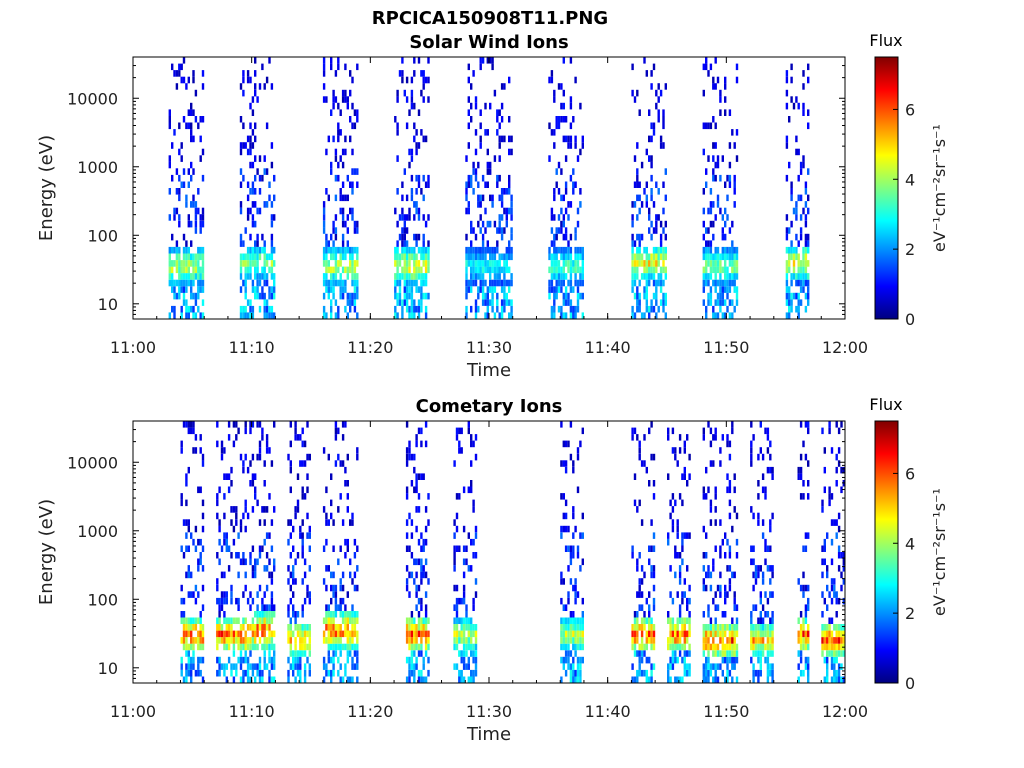 This screenshot has height=768, width=1024. I want to click on y-tick-label: 100, so click(102, 599).